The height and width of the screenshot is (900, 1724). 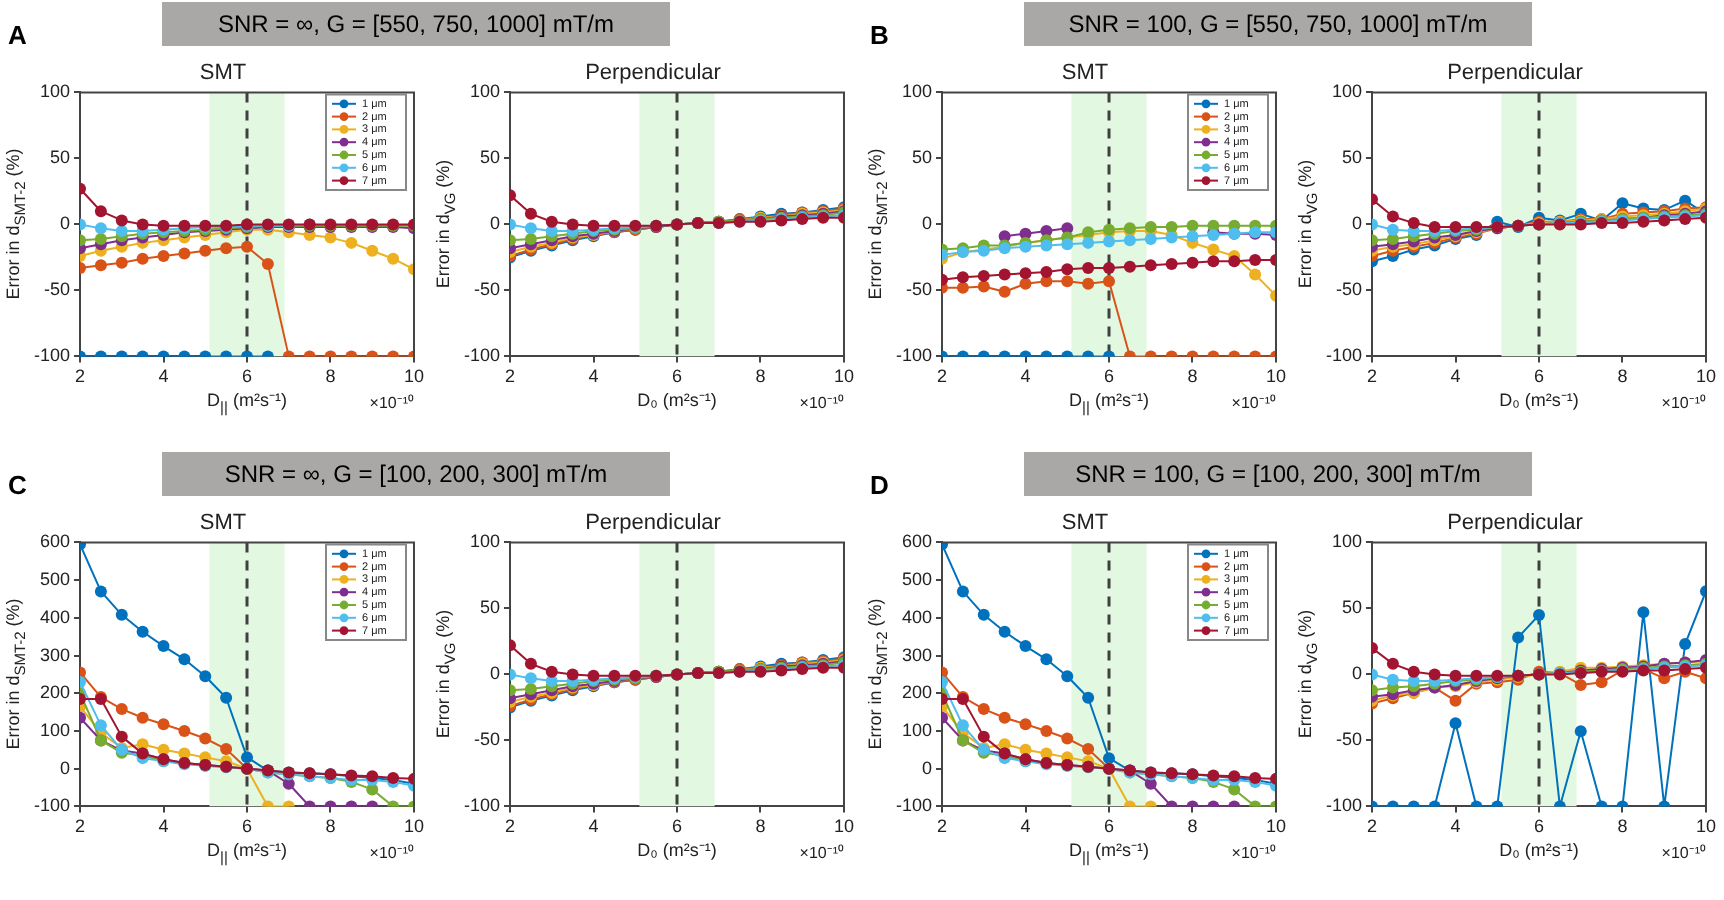 What do you see at coordinates (416, 474) in the screenshot?
I see `text: SNR = ∞, G = [100, 200, 300] mT/m` at bounding box center [416, 474].